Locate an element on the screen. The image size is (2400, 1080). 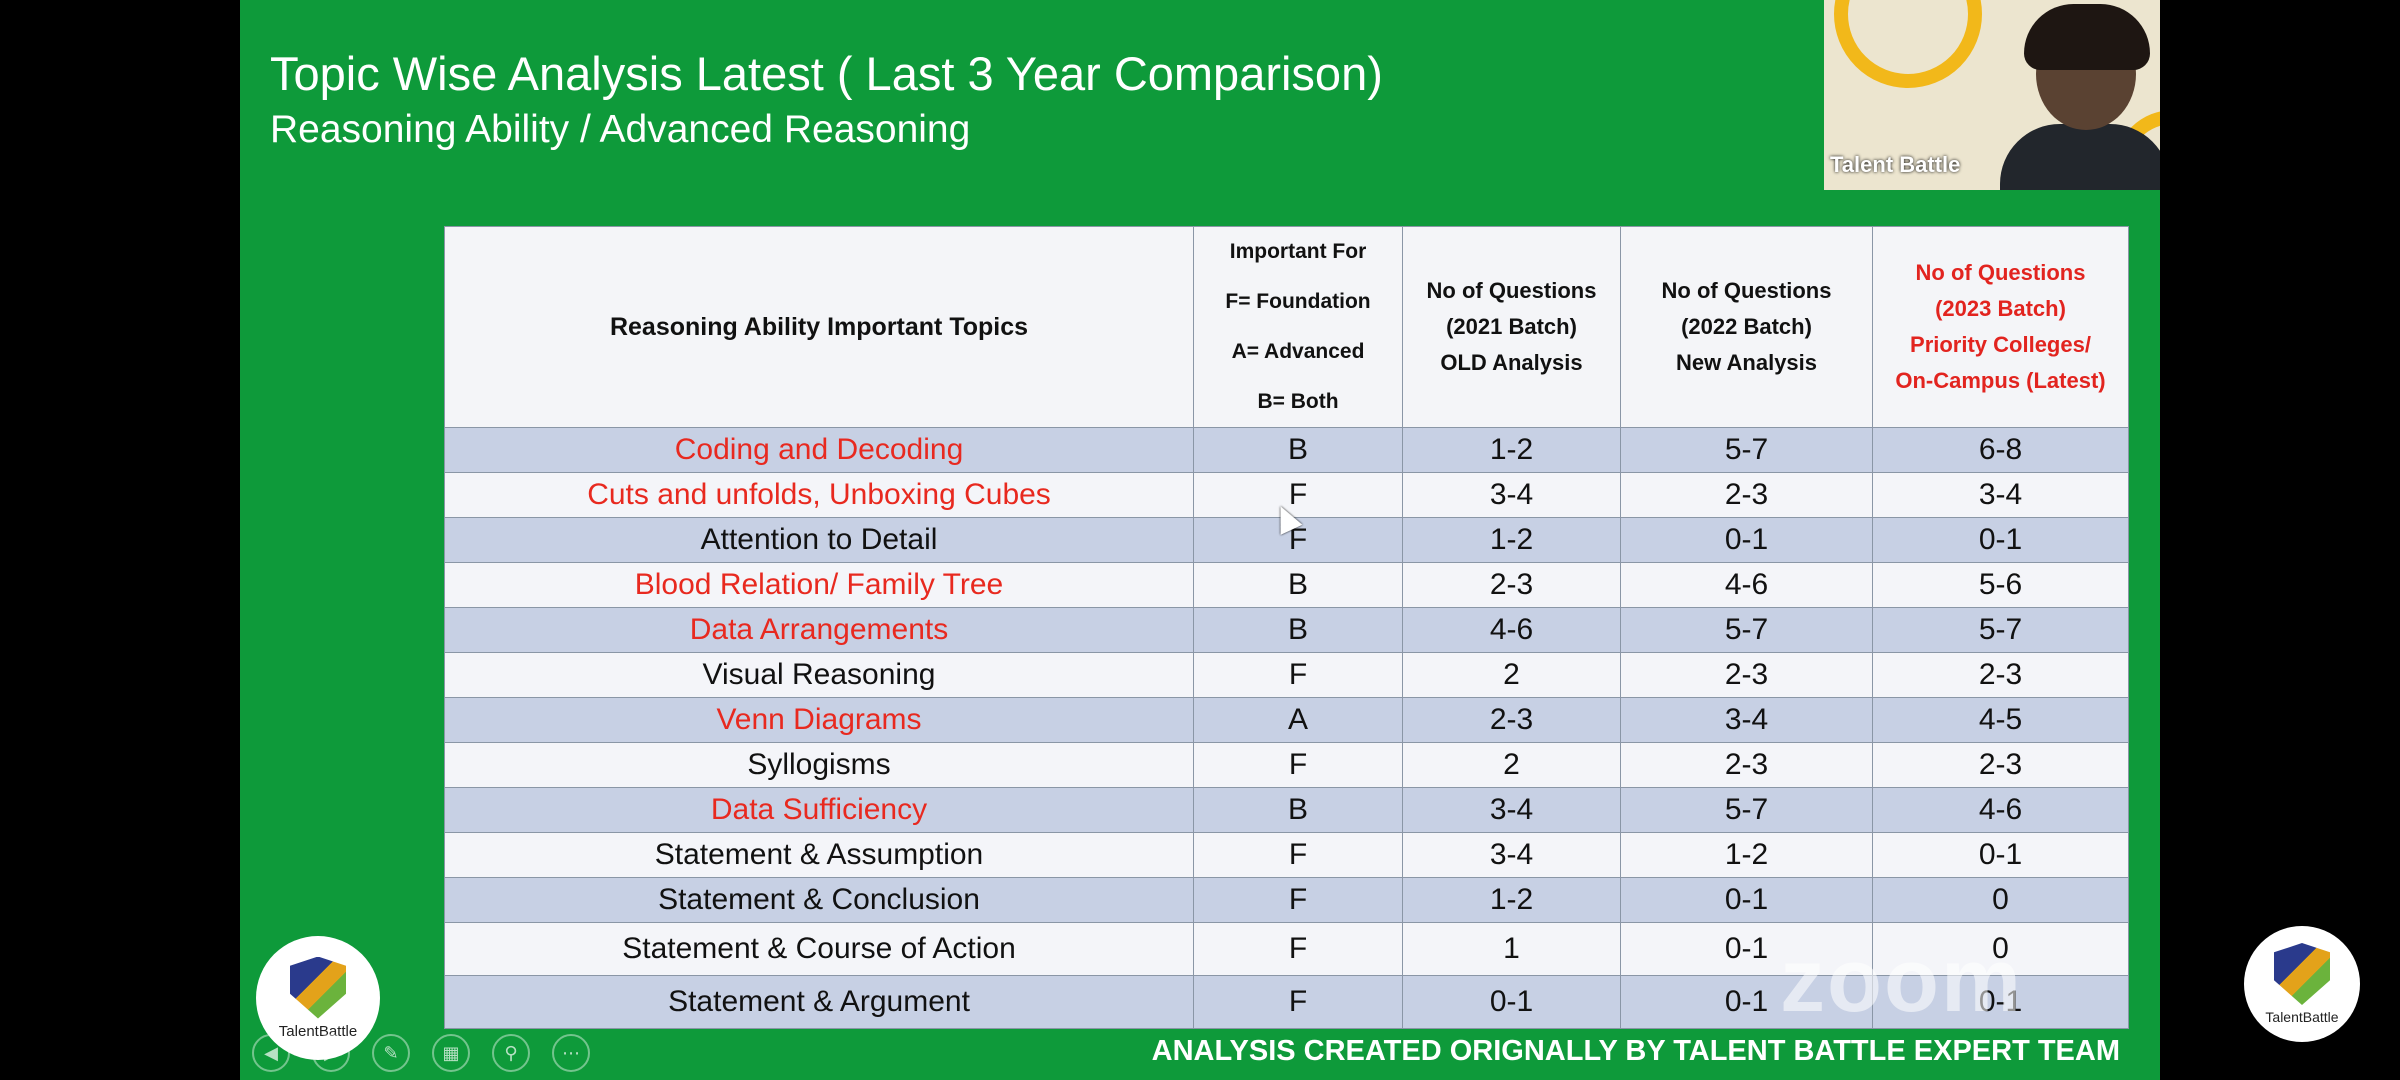
corner-logo-label: TalentBattle is located at coordinates (2302, 1017).